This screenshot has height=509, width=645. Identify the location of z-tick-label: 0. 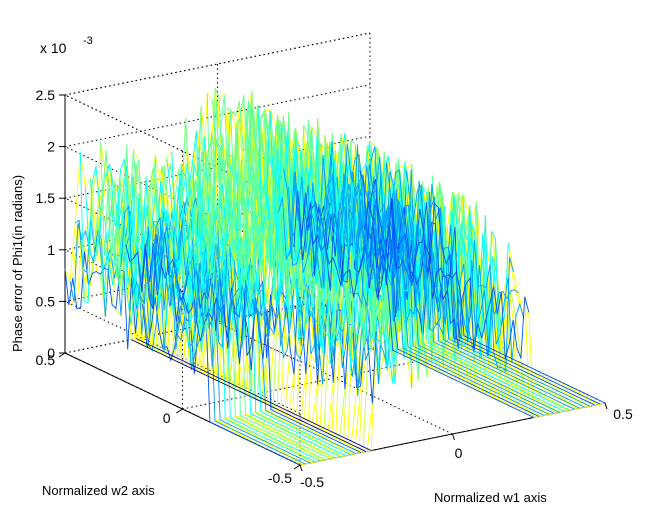
(51, 353).